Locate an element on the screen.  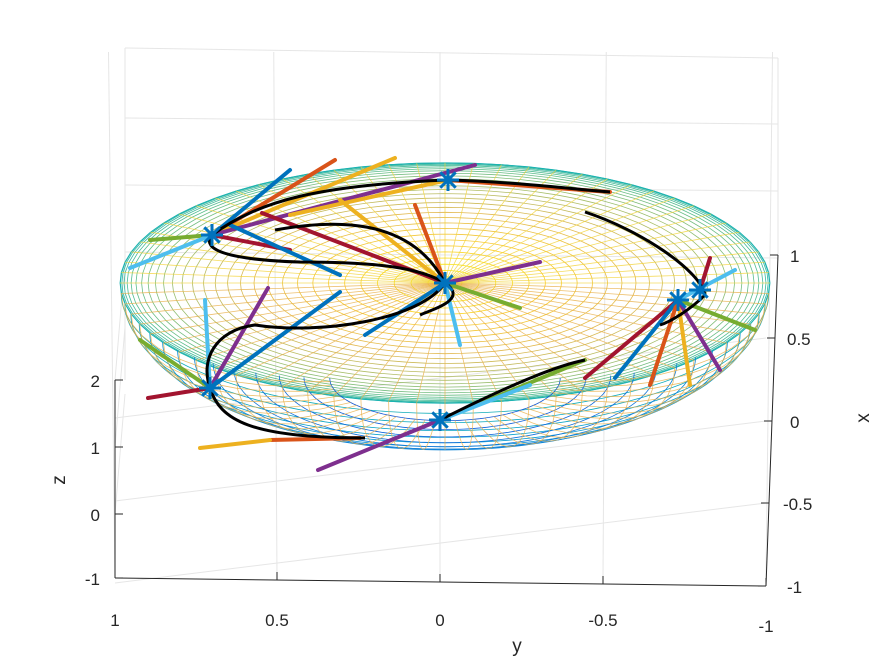
y-tick-label: 0 is located at coordinates (439, 620).